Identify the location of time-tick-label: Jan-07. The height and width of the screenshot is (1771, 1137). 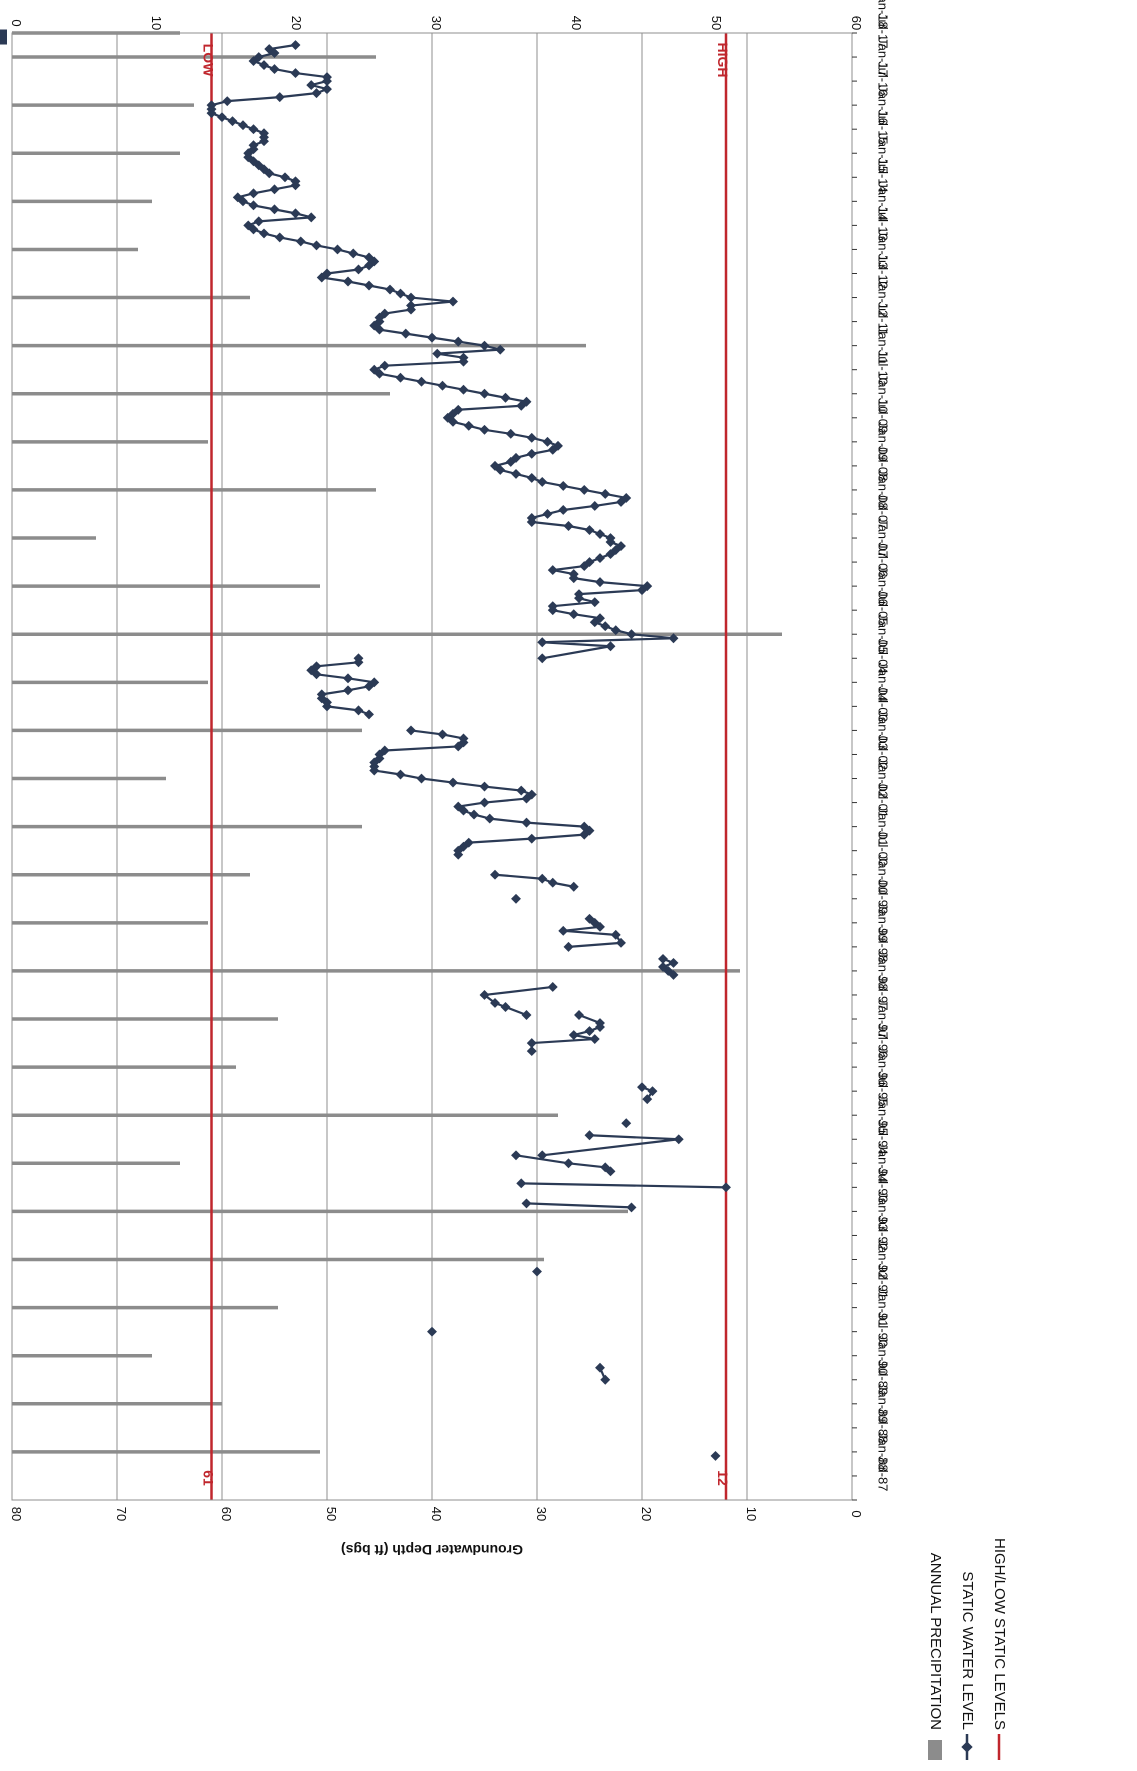
(883, 538).